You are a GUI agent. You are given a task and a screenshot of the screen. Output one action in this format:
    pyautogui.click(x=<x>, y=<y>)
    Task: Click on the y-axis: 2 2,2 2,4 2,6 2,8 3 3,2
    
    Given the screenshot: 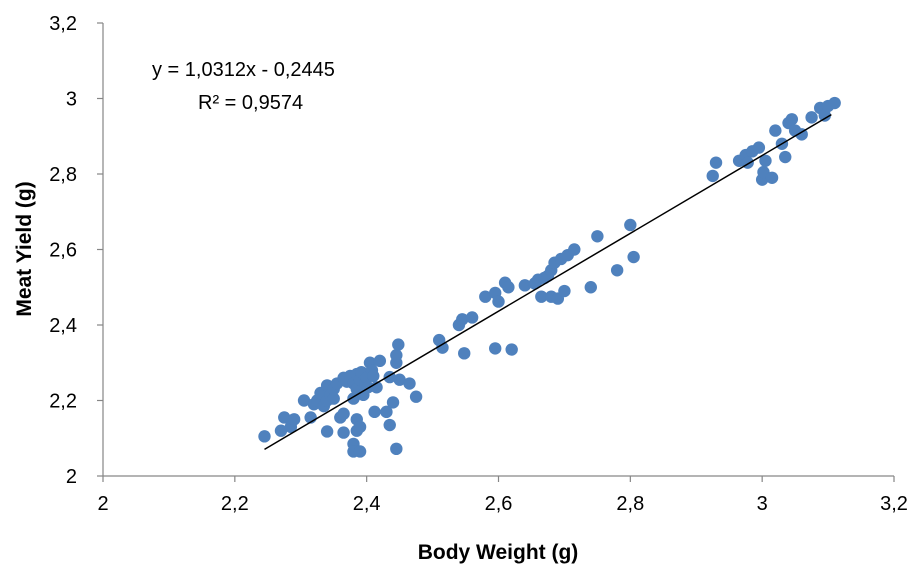 What is the action you would take?
    pyautogui.click(x=76, y=250)
    